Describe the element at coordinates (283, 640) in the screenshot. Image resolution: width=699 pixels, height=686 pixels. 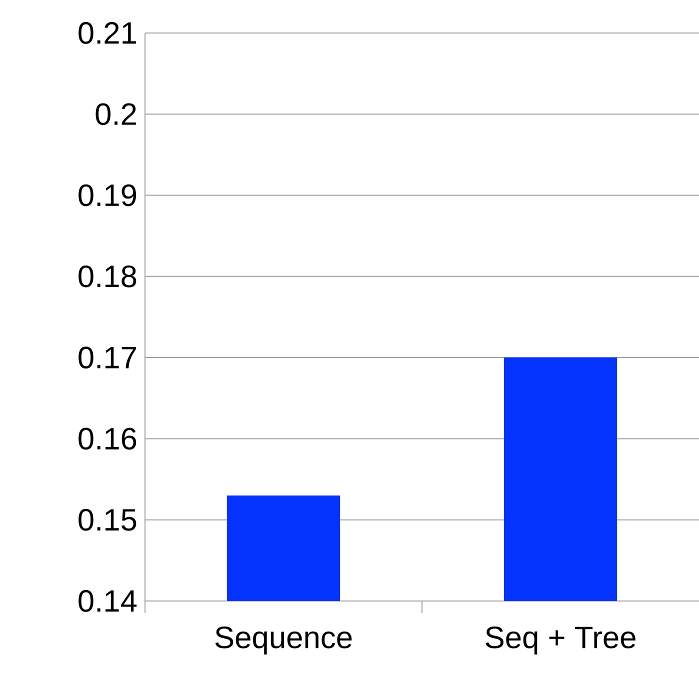
I see `x-tick-label: Sequence` at that location.